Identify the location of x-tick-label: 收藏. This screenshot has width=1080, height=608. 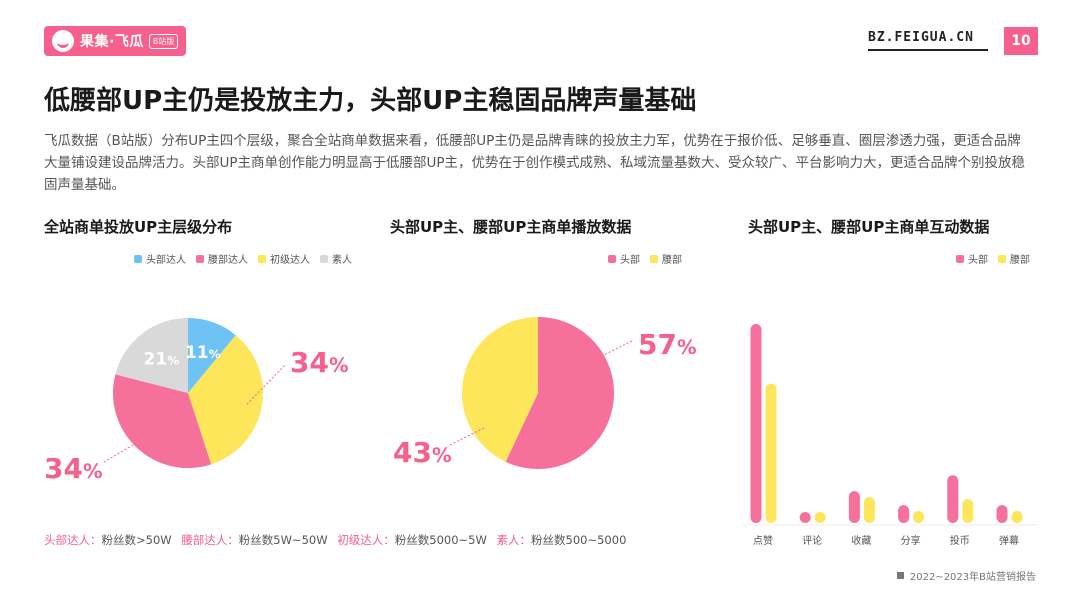
(861, 540).